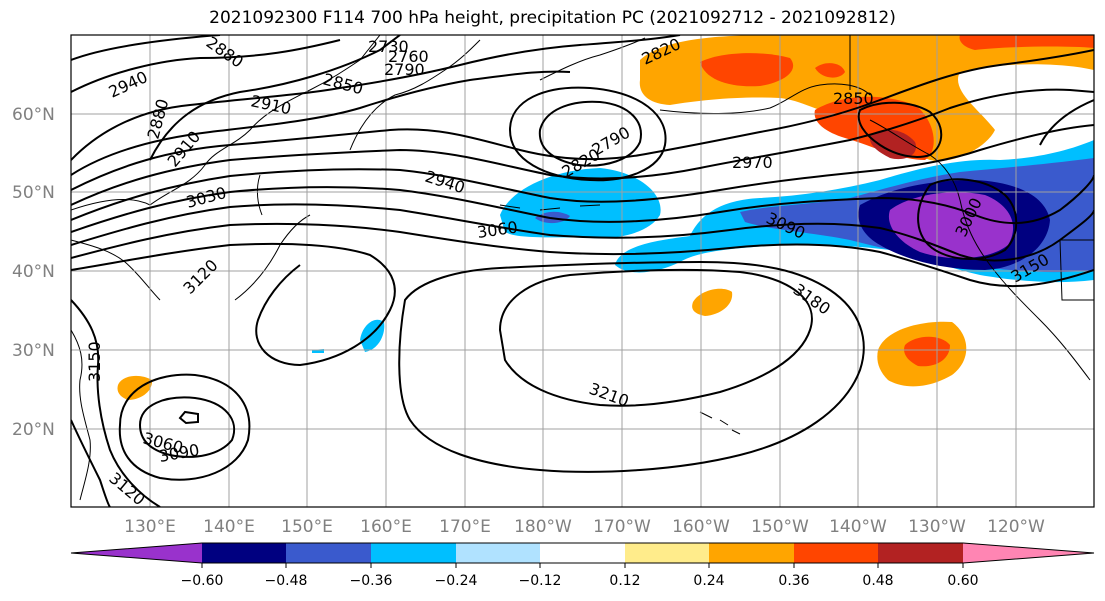  I want to click on contour-label: 2760, so click(408, 56).